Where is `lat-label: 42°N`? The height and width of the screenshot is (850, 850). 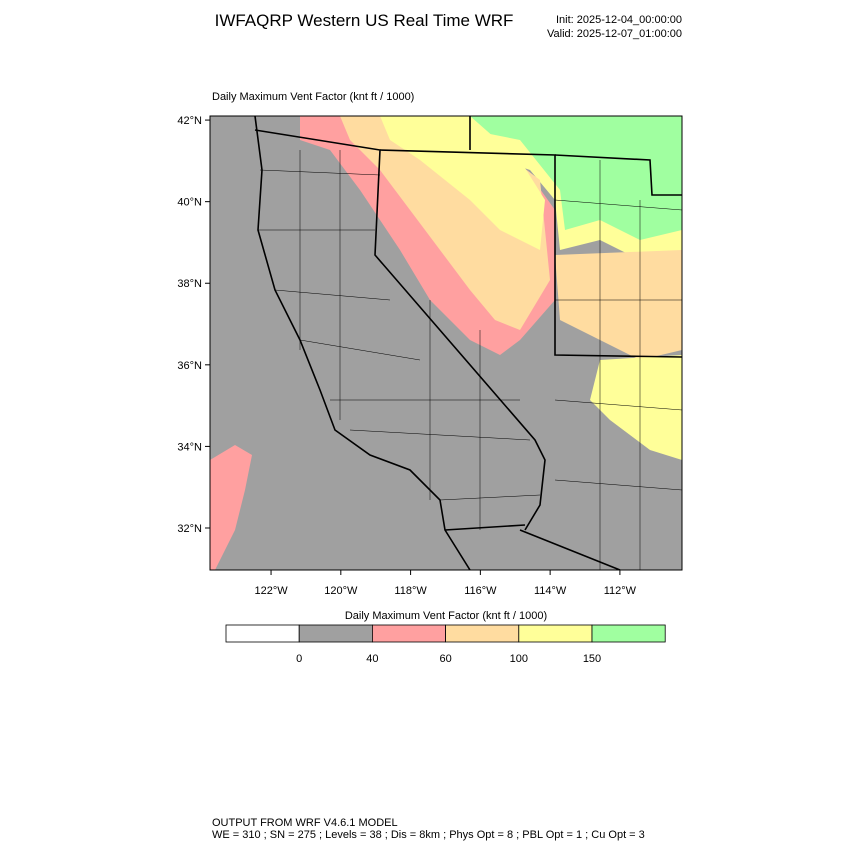
lat-label: 42°N is located at coordinates (189, 121).